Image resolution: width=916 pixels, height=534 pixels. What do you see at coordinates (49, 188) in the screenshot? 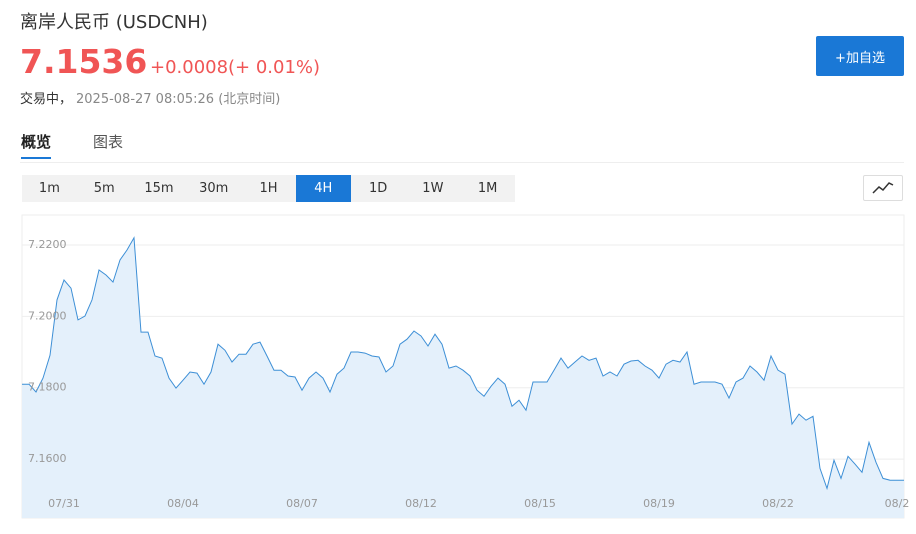
I see `interval-button: 1m` at bounding box center [49, 188].